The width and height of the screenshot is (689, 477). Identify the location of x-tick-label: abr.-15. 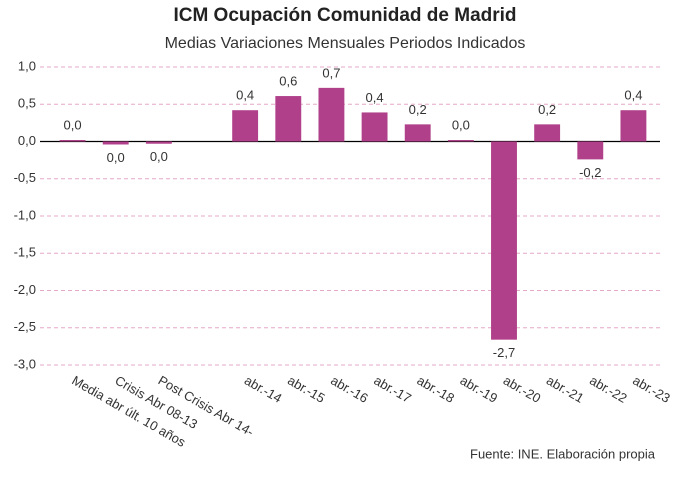
(306, 389).